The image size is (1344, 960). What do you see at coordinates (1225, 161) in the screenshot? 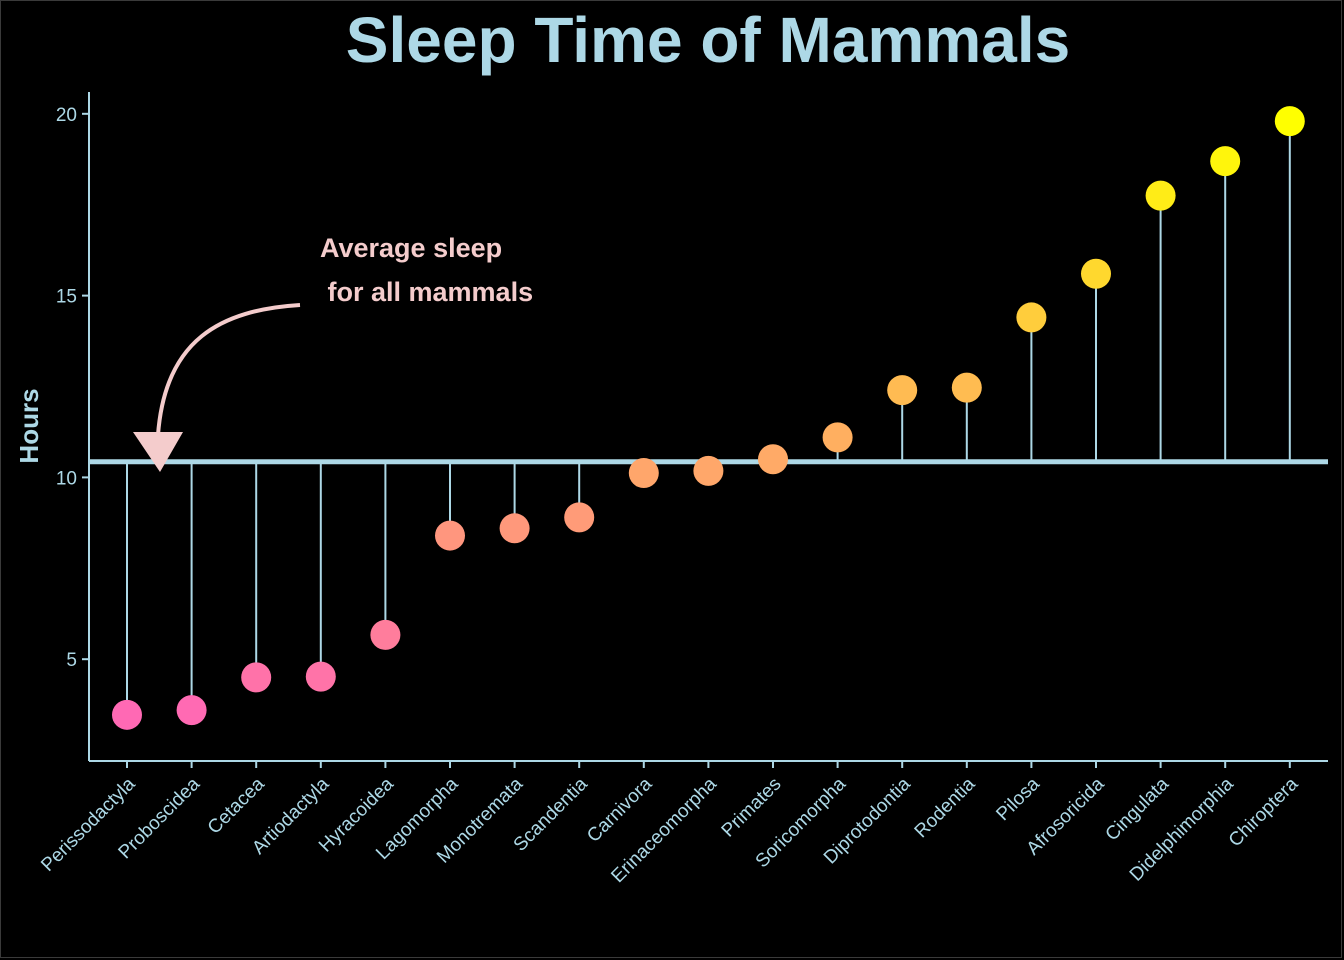
I see `point-didelphimorphia` at bounding box center [1225, 161].